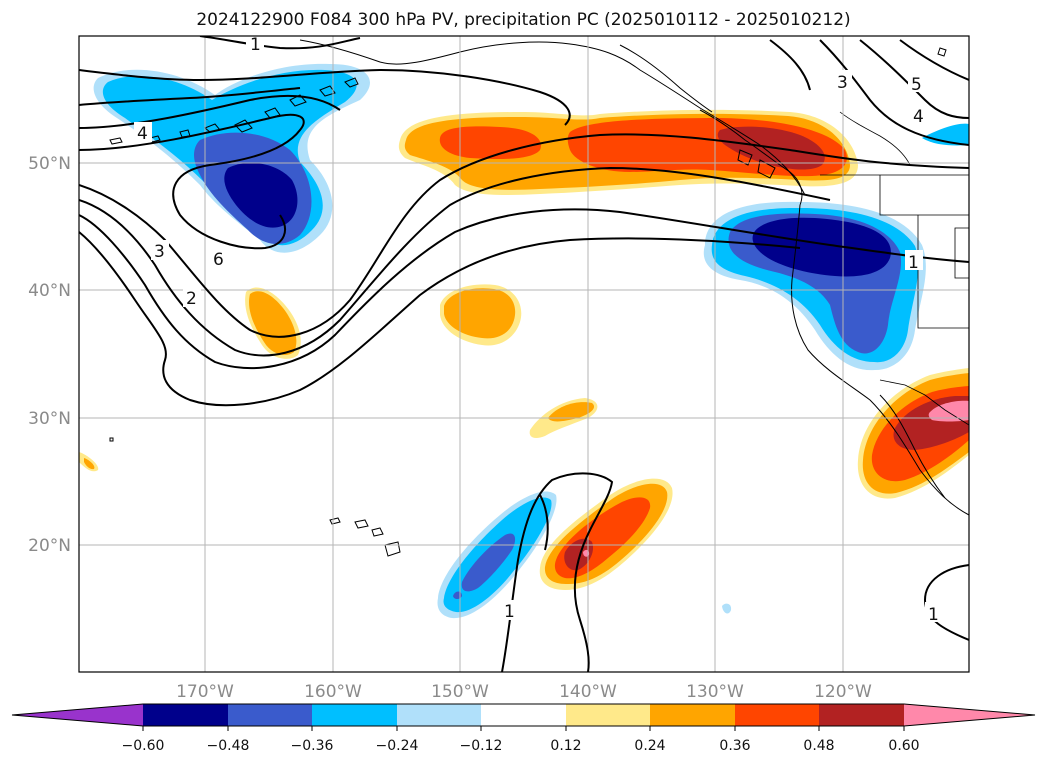  Describe the element at coordinates (734, 746) in the screenshot. I see `colorbar-tick-label: 0.36` at that location.